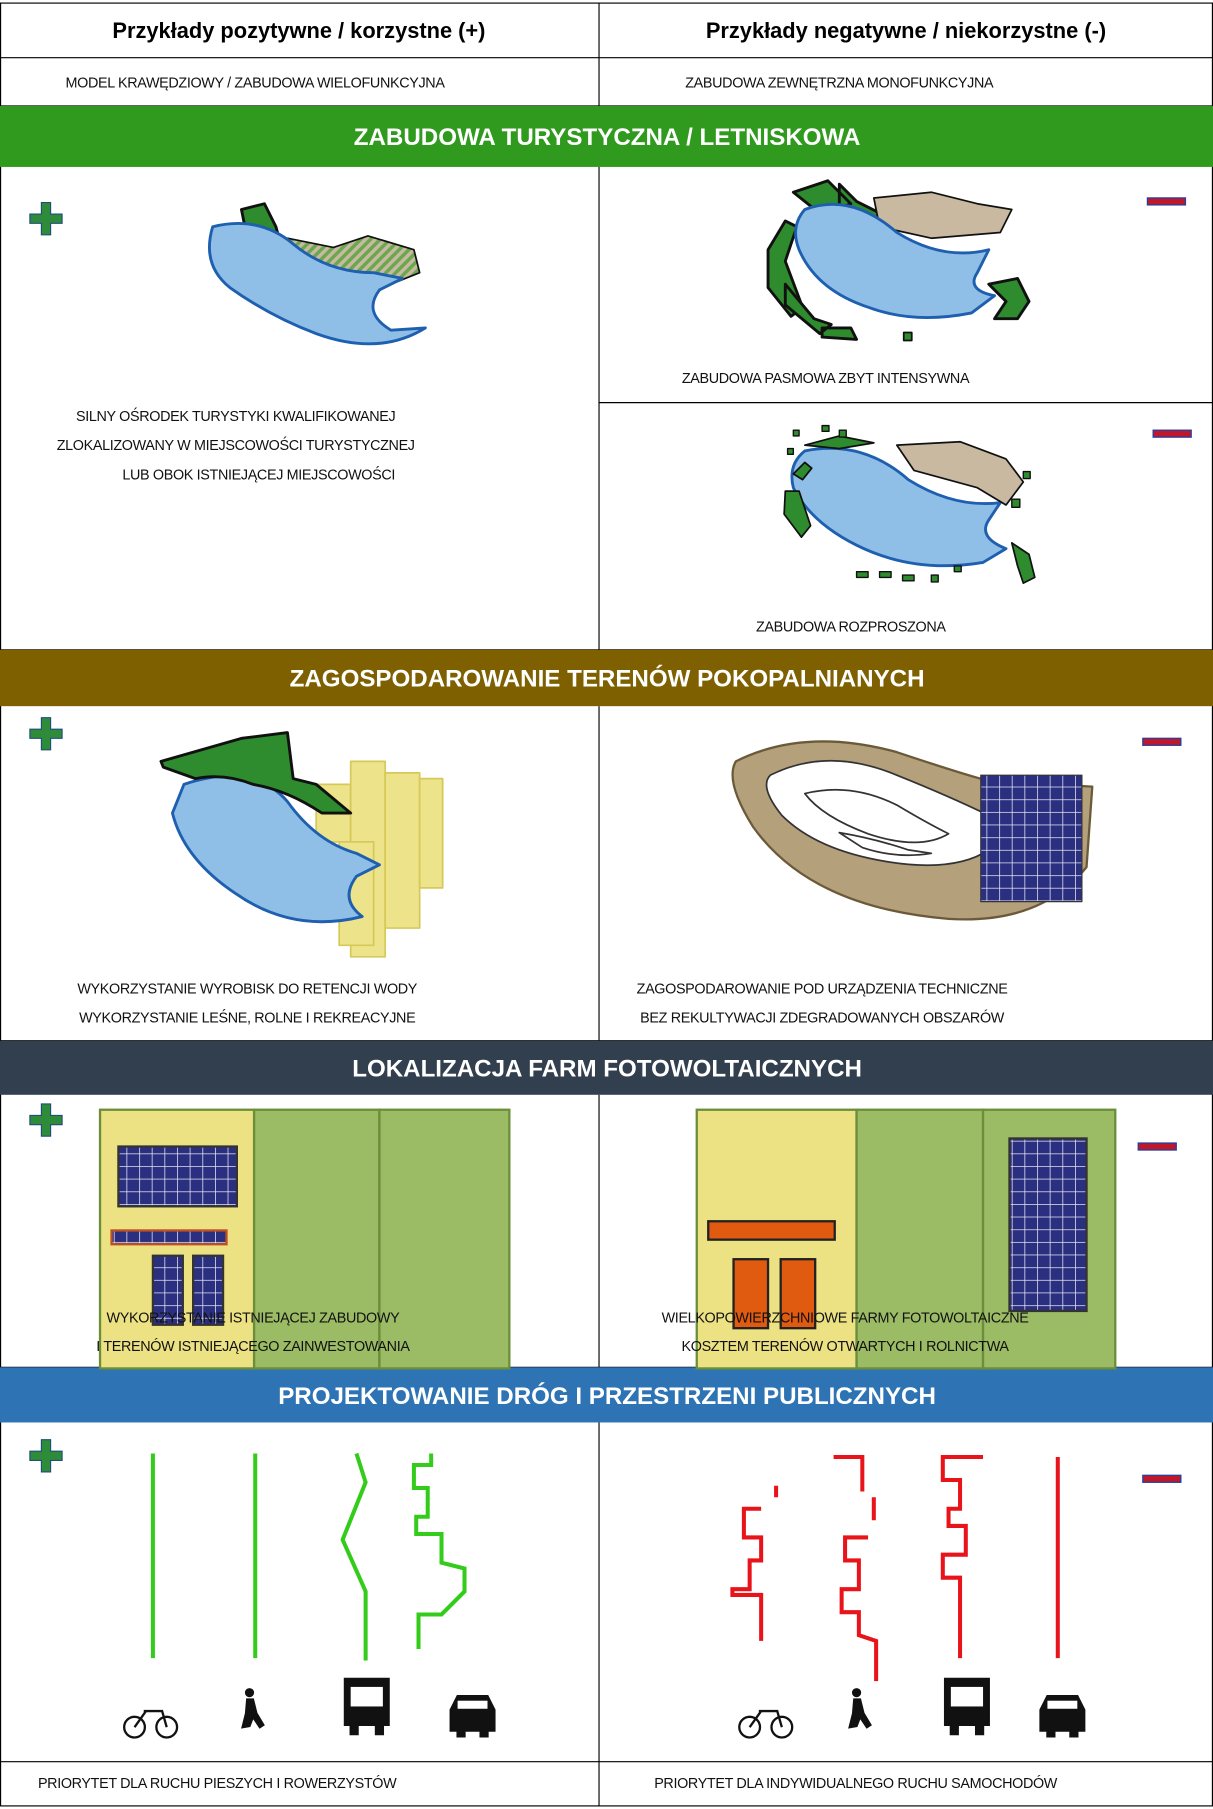 This screenshot has height=1809, width=1213. I want to click on transport-icons, so click(604, 1708).